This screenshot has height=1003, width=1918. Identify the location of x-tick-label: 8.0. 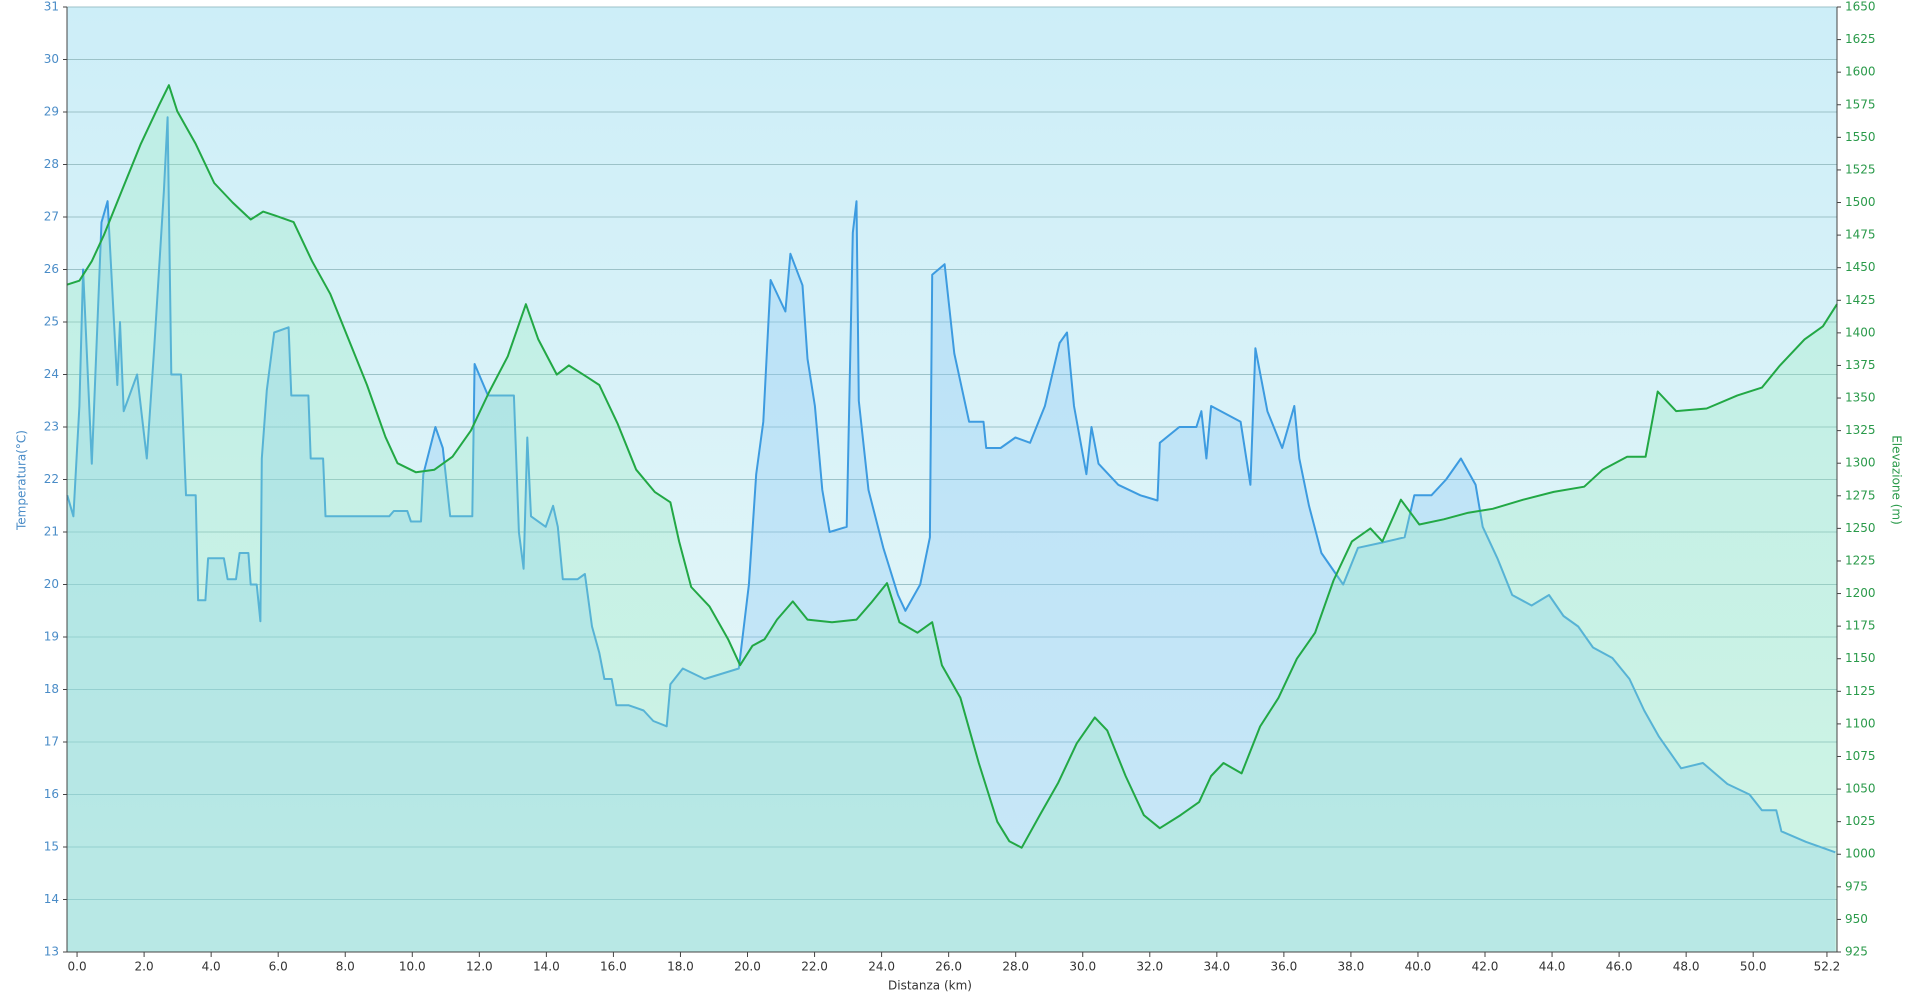
(345, 967).